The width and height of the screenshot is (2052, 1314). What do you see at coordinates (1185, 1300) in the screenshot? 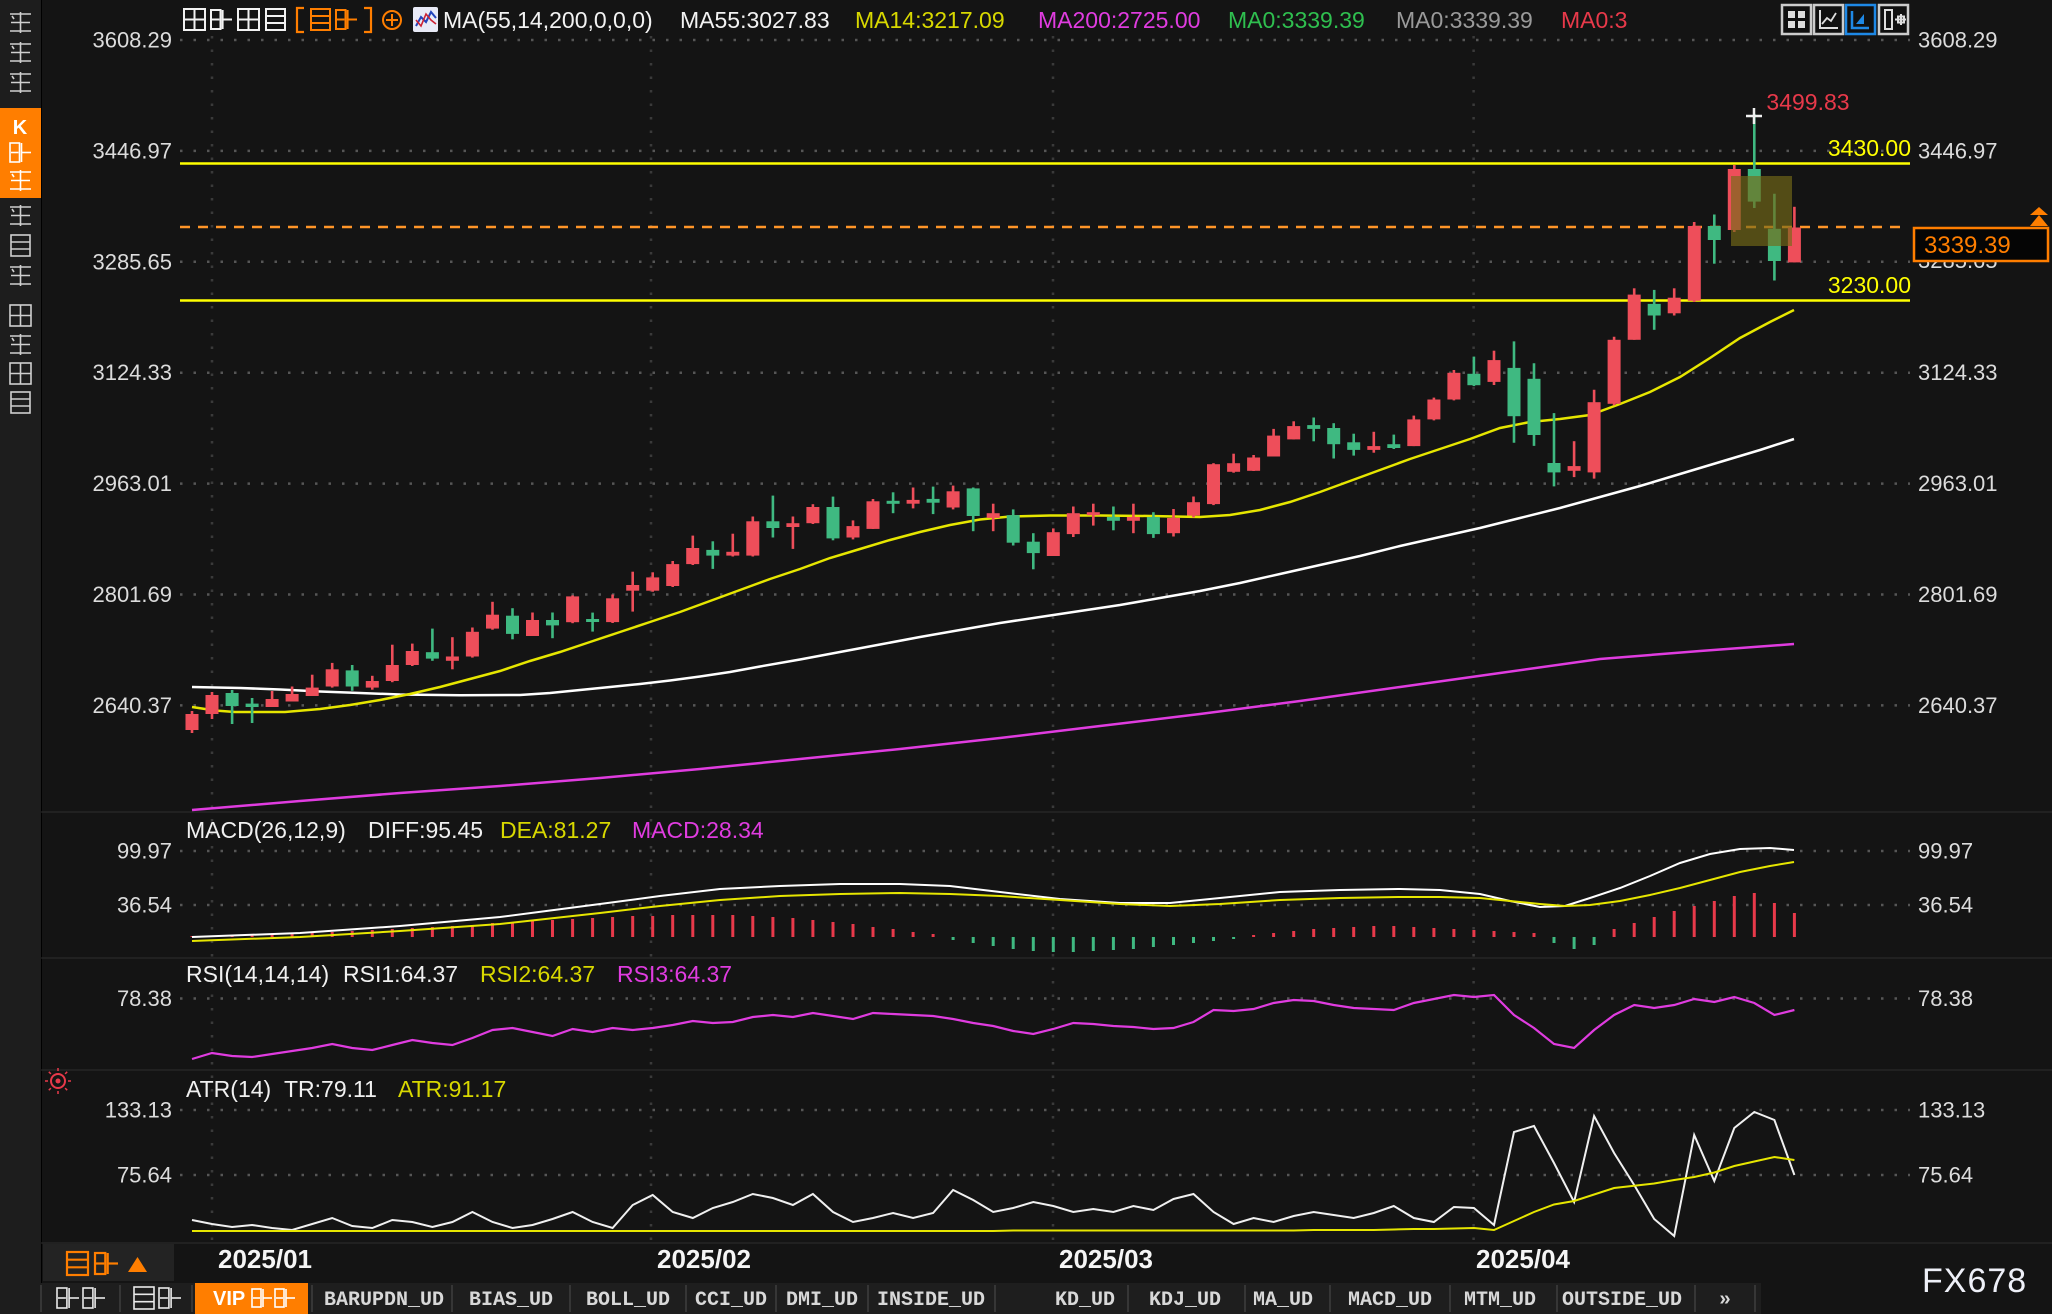
I see `svg-text: KDJ_UD` at bounding box center [1185, 1300].